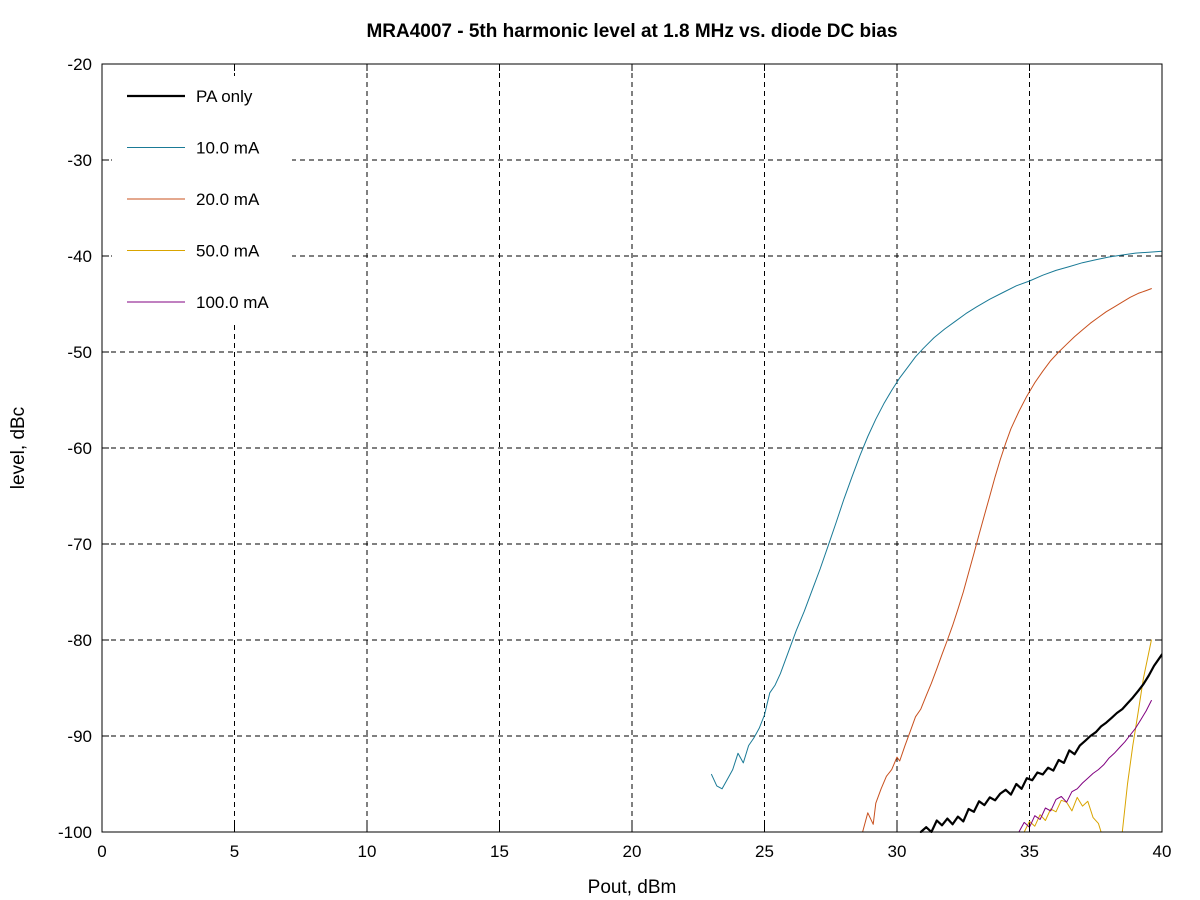 This screenshot has height=900, width=1200. What do you see at coordinates (1029, 851) in the screenshot?
I see `x-tick-label: 35` at bounding box center [1029, 851].